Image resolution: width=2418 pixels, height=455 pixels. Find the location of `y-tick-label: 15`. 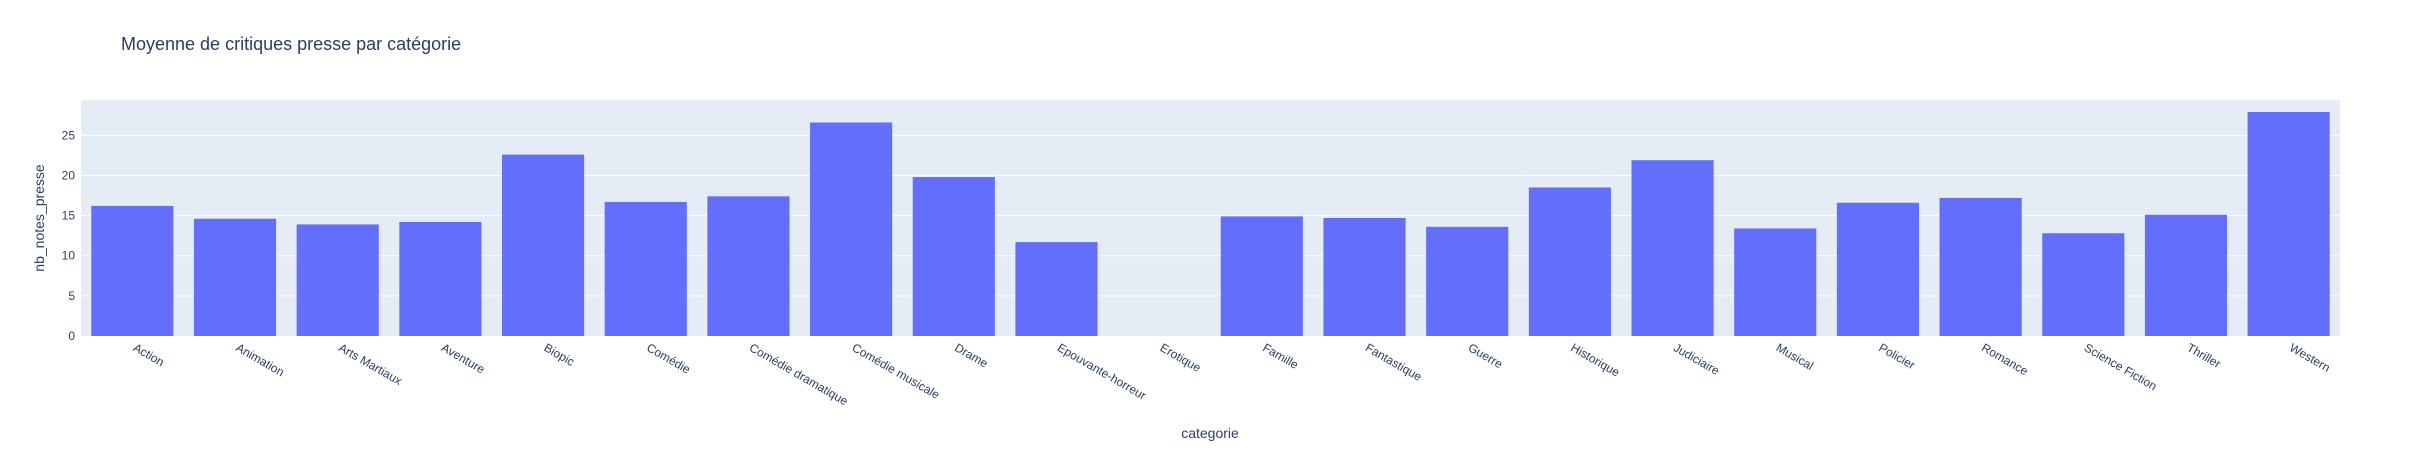

y-tick-label: 15 is located at coordinates (69, 216).